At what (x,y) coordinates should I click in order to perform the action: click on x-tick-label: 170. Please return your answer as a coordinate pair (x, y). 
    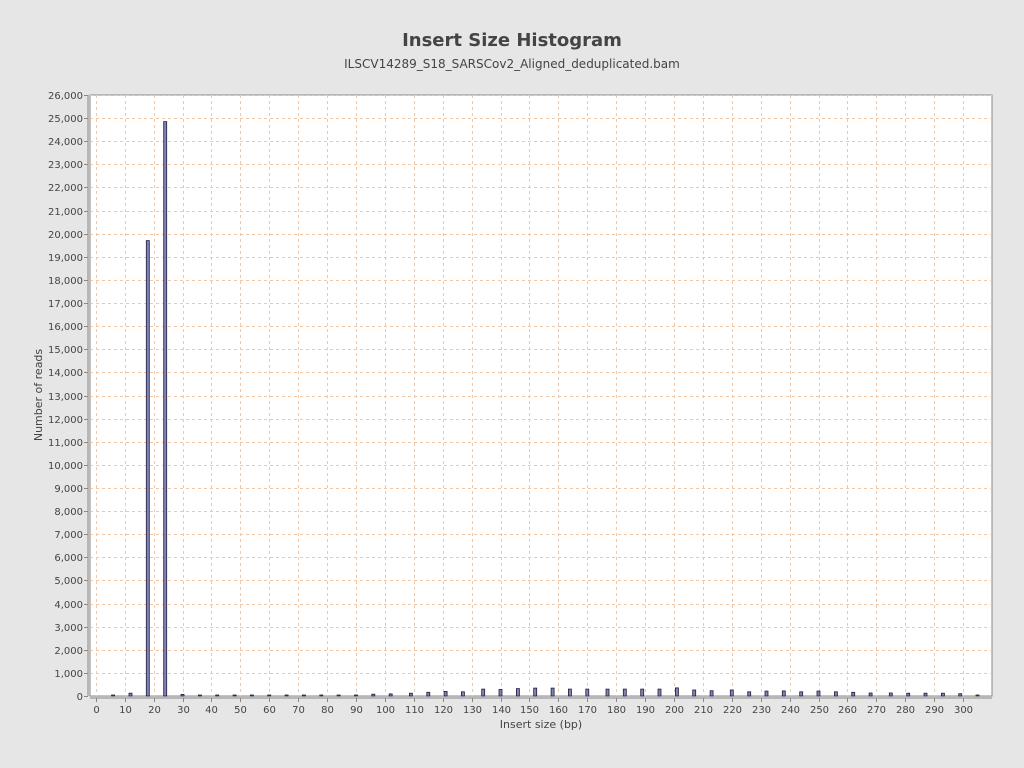
    Looking at the image, I should click on (587, 710).